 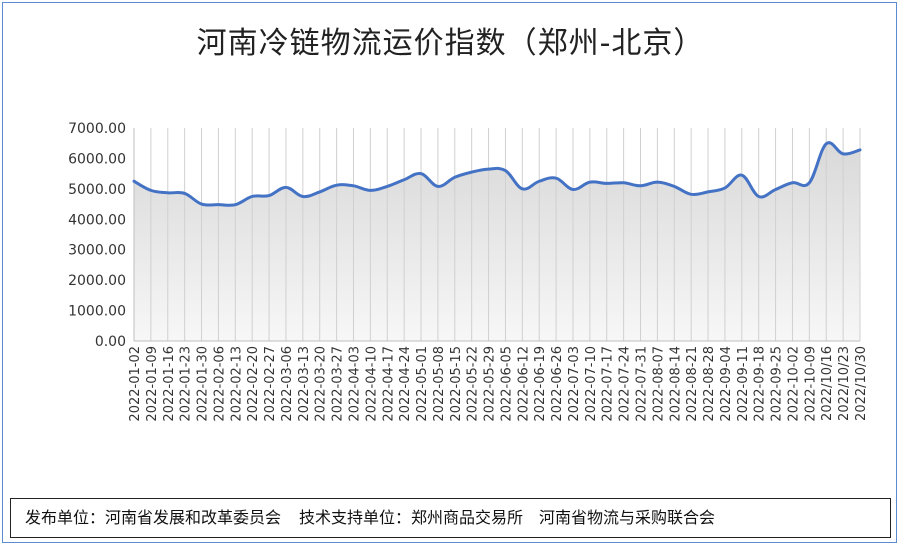 What do you see at coordinates (760, 384) in the screenshot?
I see `x-tick-label: 2022-09-18` at bounding box center [760, 384].